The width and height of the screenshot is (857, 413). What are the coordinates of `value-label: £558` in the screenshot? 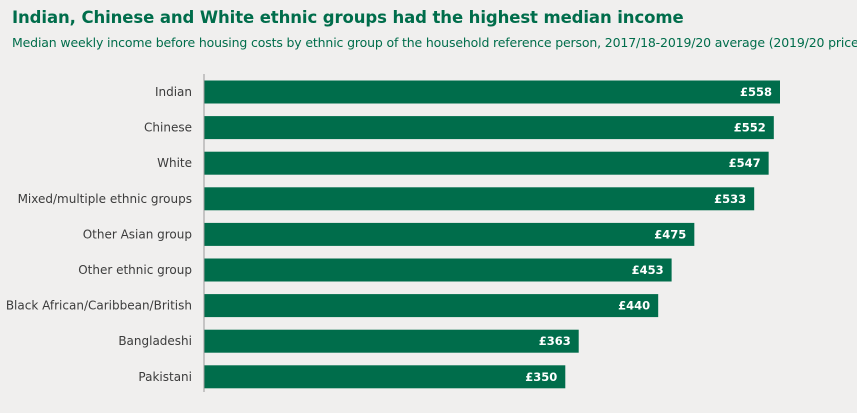 It's located at (756, 92).